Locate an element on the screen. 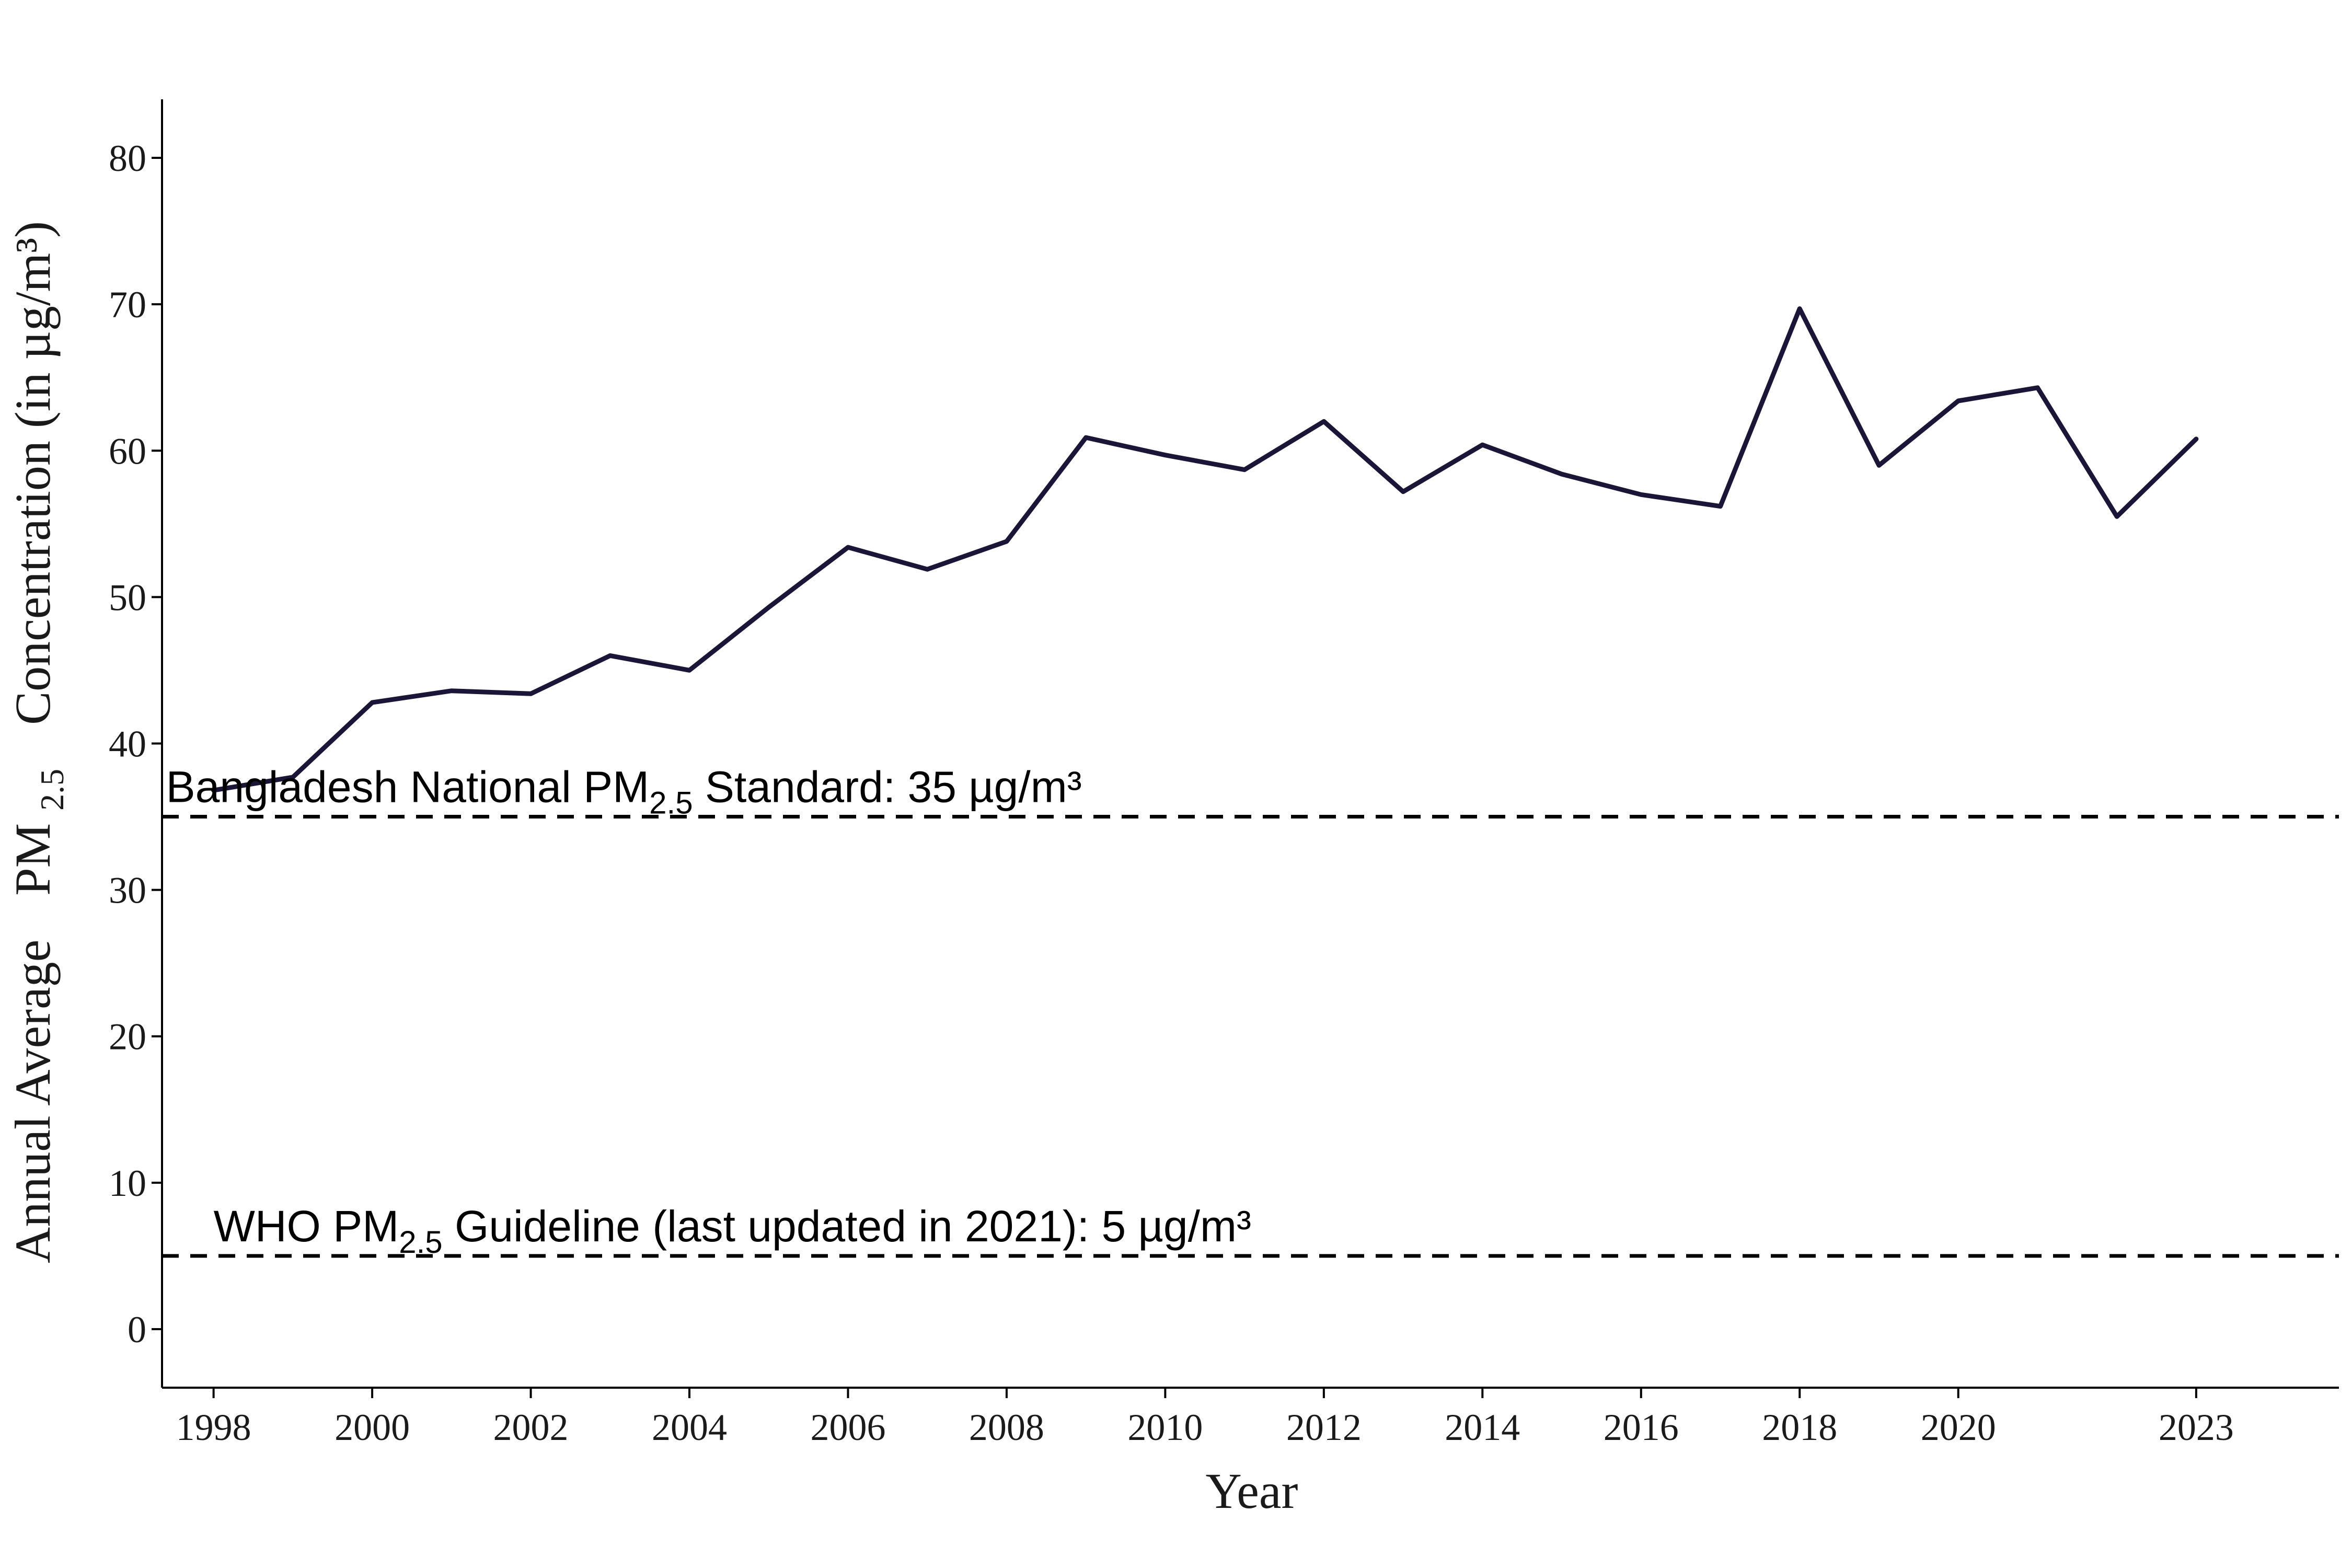 Image resolution: width=2352 pixels, height=1568 pixels. x-tick-label: 2010 is located at coordinates (1165, 1427).